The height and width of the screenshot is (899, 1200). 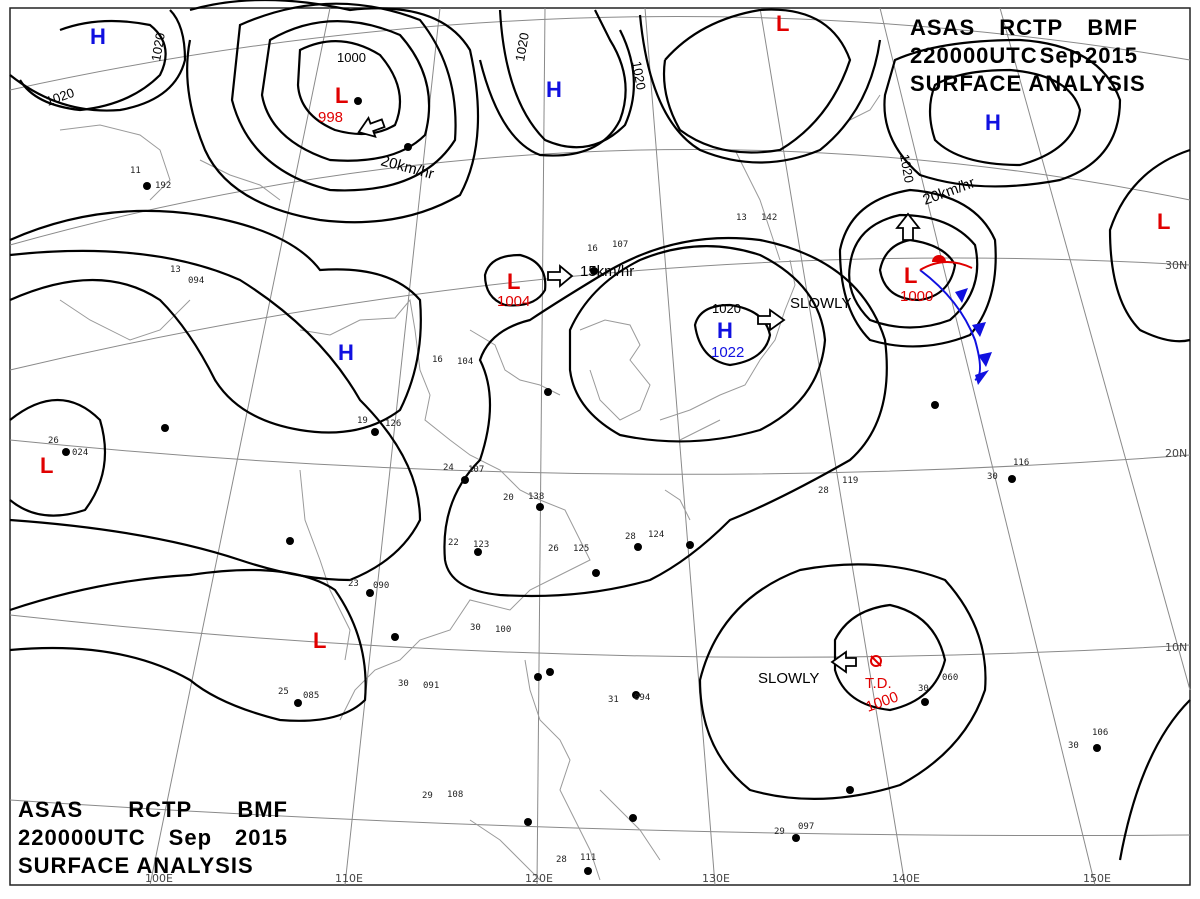 I want to click on isobar-td-inner, so click(x=890, y=657).